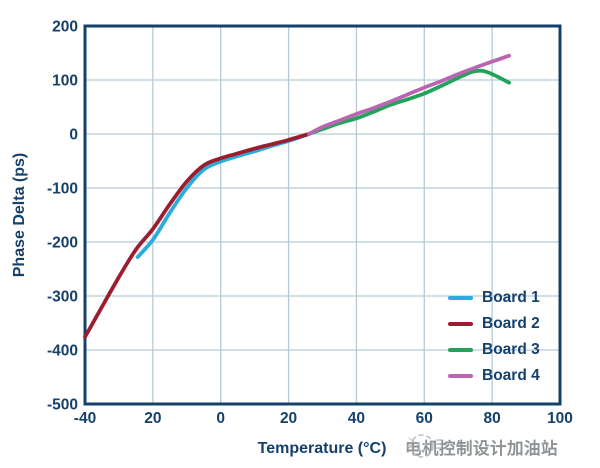 The width and height of the screenshot is (600, 468). I want to click on svg-text: -40, so click(85, 418).